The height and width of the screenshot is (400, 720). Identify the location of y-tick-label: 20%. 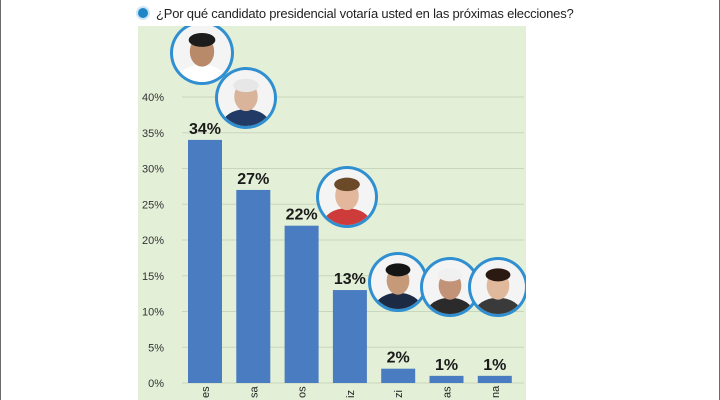
(153, 241).